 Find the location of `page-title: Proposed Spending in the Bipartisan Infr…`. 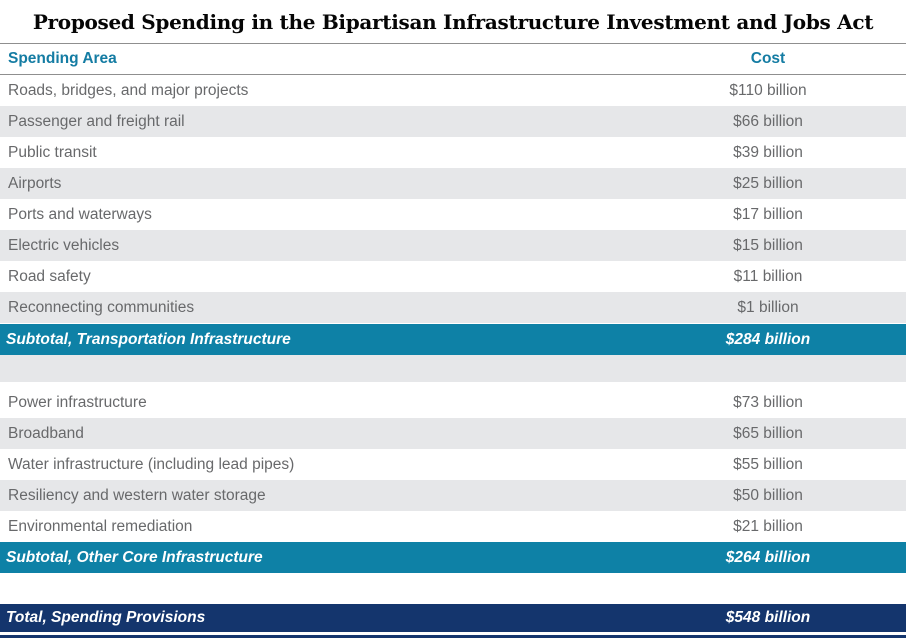

page-title: Proposed Spending in the Bipartisan Infr… is located at coordinates (453, 21).